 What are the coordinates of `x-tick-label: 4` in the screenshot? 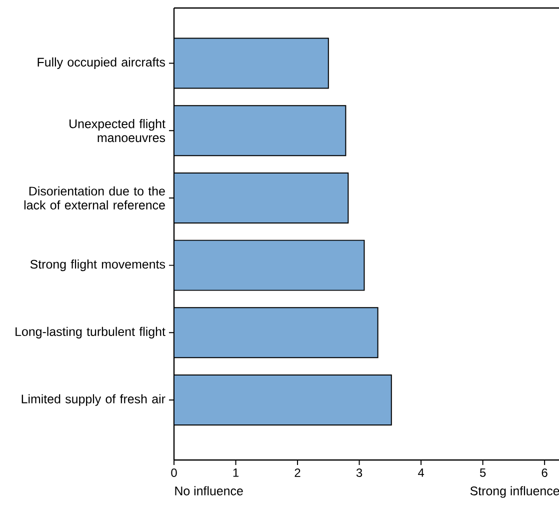 It's located at (421, 472).